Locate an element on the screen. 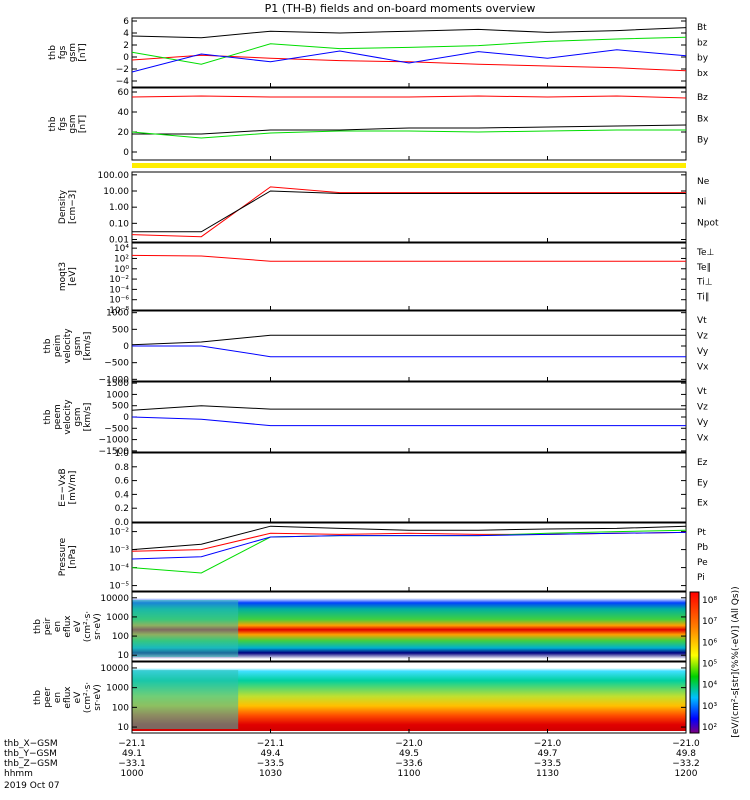  y-tick-label: −1500 is located at coordinates (114, 452).